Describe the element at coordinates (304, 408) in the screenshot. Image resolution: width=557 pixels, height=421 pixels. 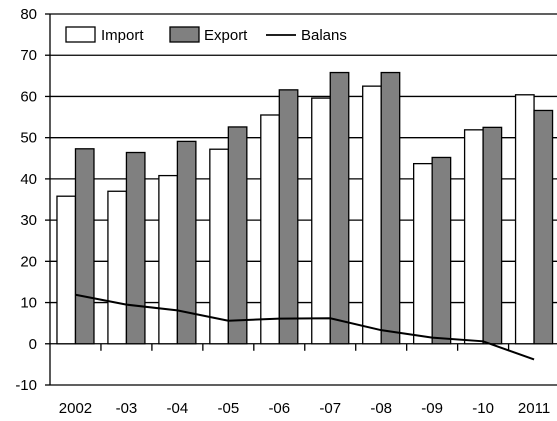
I see `x-tick-labels: 2002 -03 -04 -05 -06 -07 -08 -09 -10 2011` at that location.